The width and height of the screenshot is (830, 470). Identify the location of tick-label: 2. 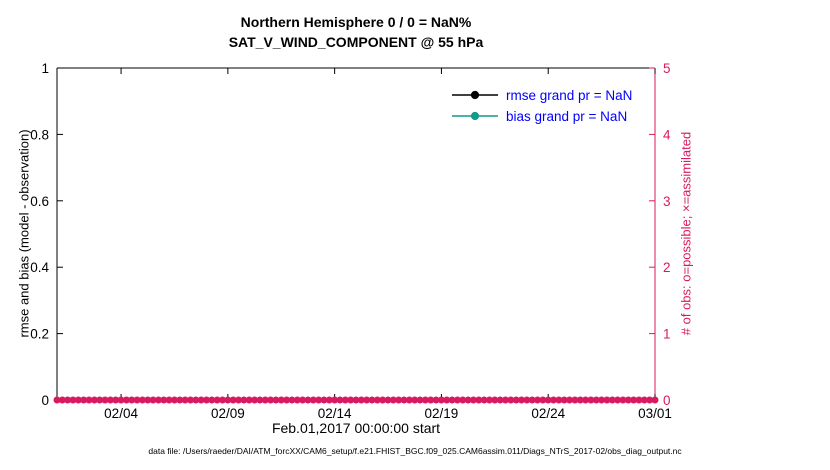
(667, 267).